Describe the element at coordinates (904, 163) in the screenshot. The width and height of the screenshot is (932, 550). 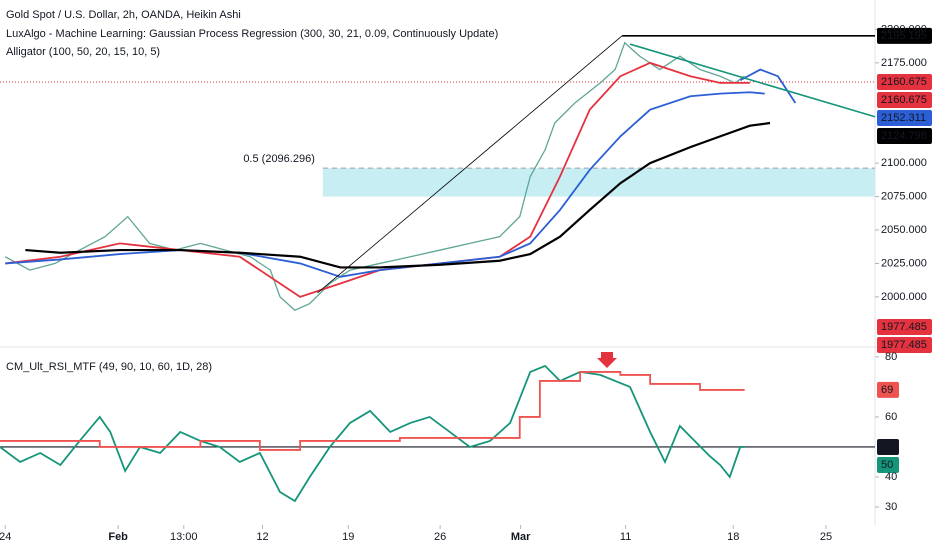
I see `y-tick-label: 2100.000` at that location.